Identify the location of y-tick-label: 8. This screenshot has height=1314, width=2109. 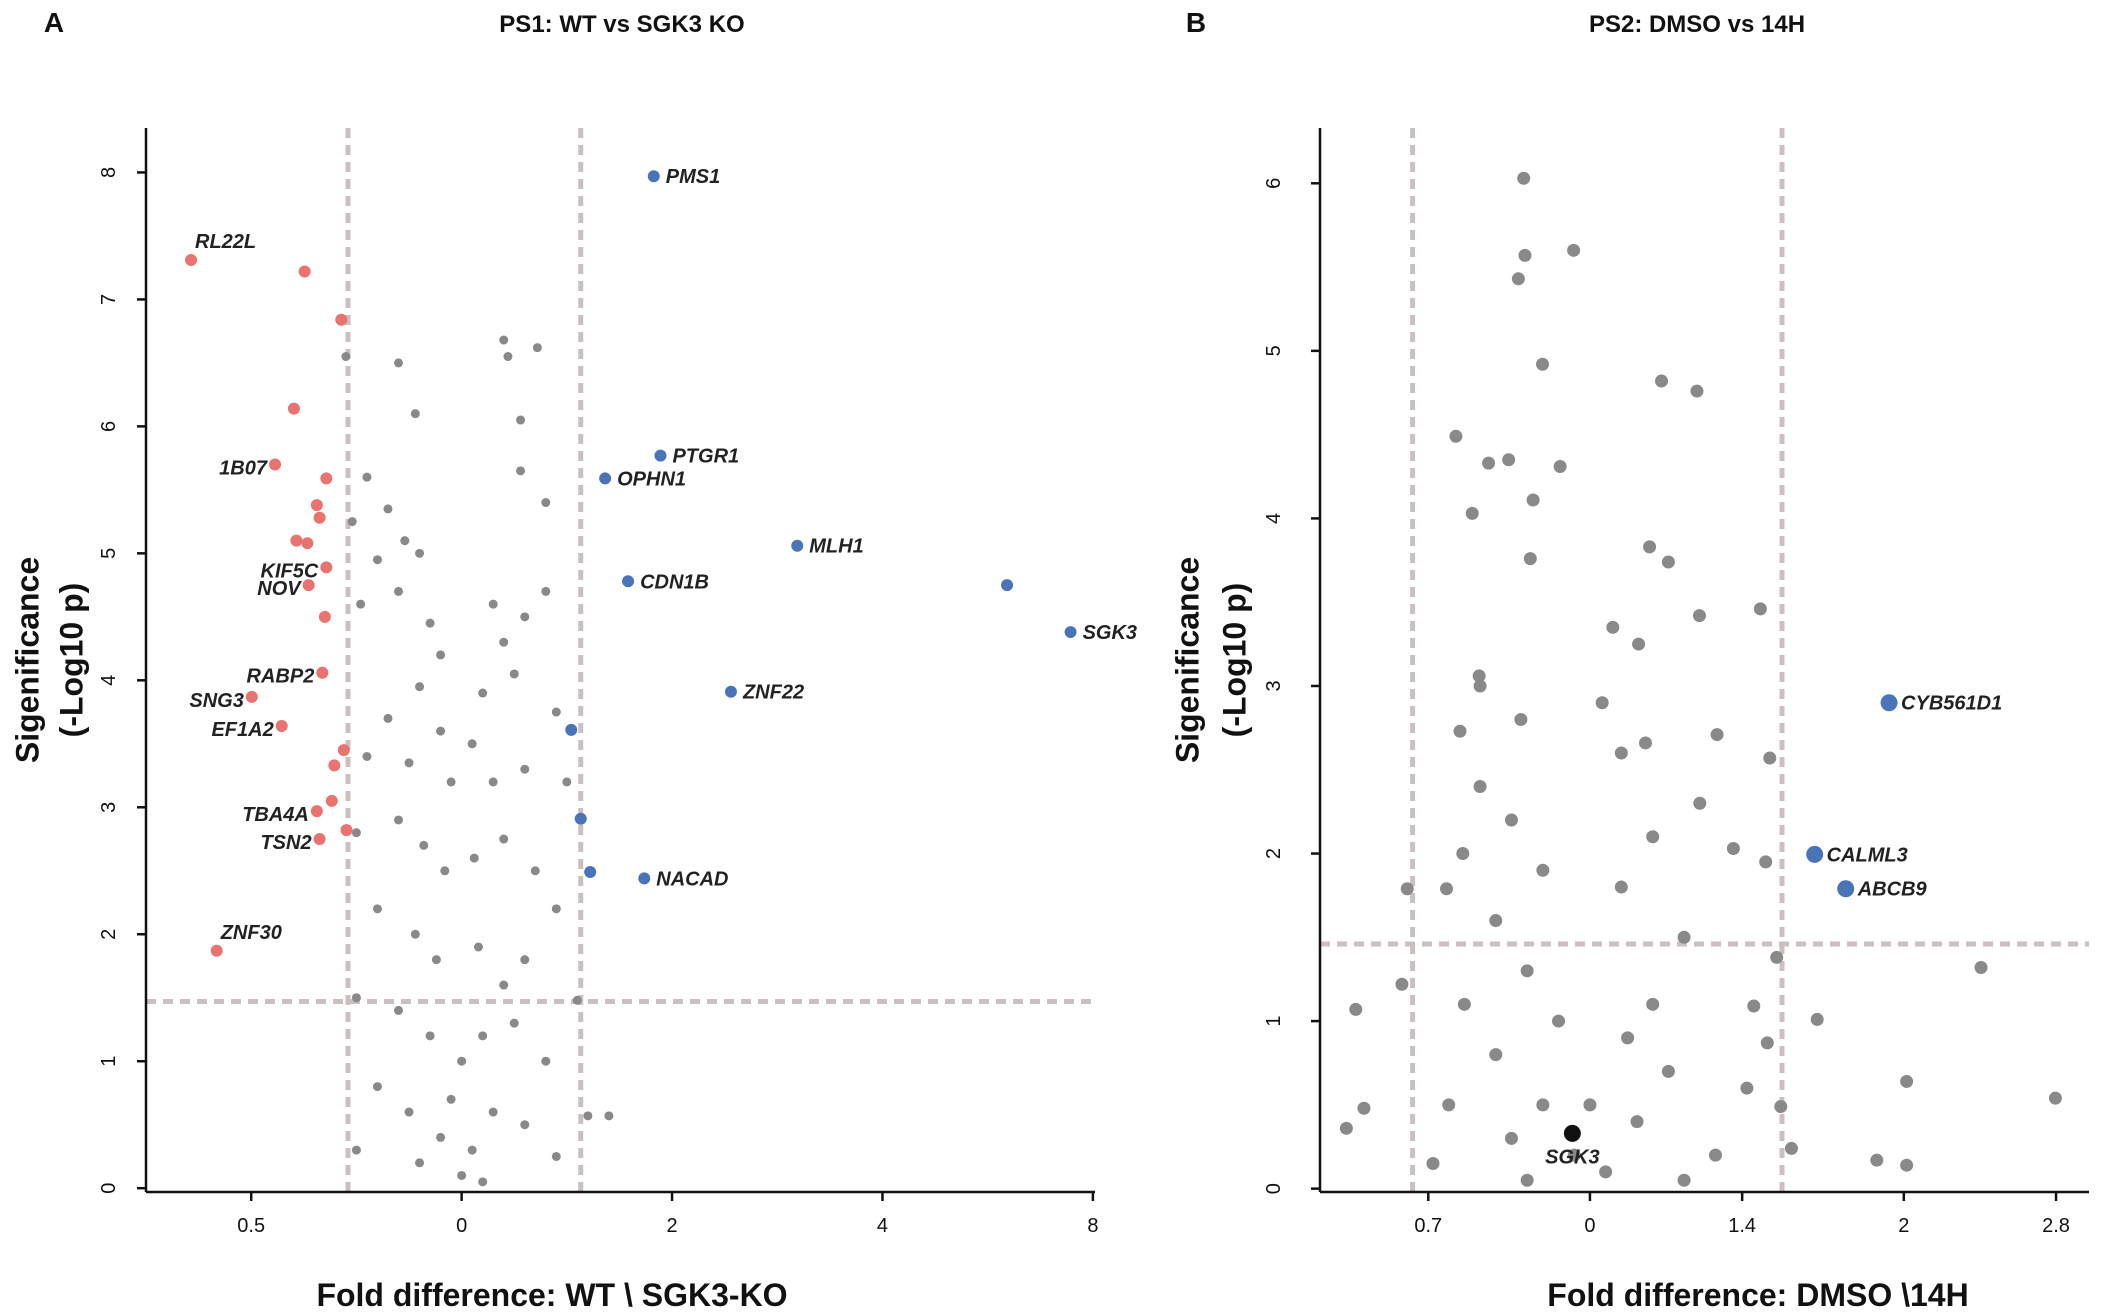
(109, 172).